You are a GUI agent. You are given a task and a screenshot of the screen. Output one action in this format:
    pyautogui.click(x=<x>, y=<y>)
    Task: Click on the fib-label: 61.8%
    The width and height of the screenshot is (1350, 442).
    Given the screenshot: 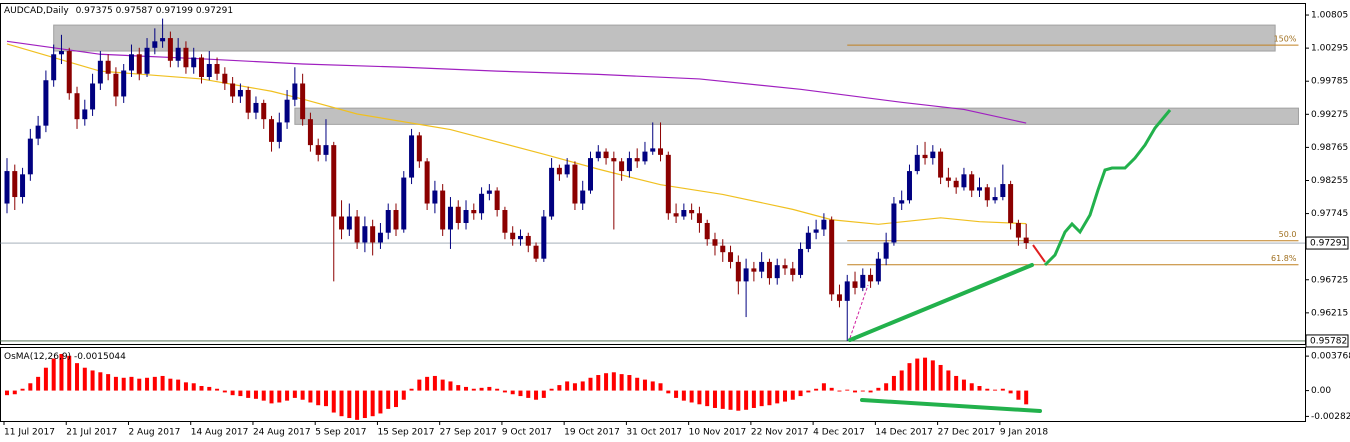 What is the action you would take?
    pyautogui.click(x=1284, y=258)
    